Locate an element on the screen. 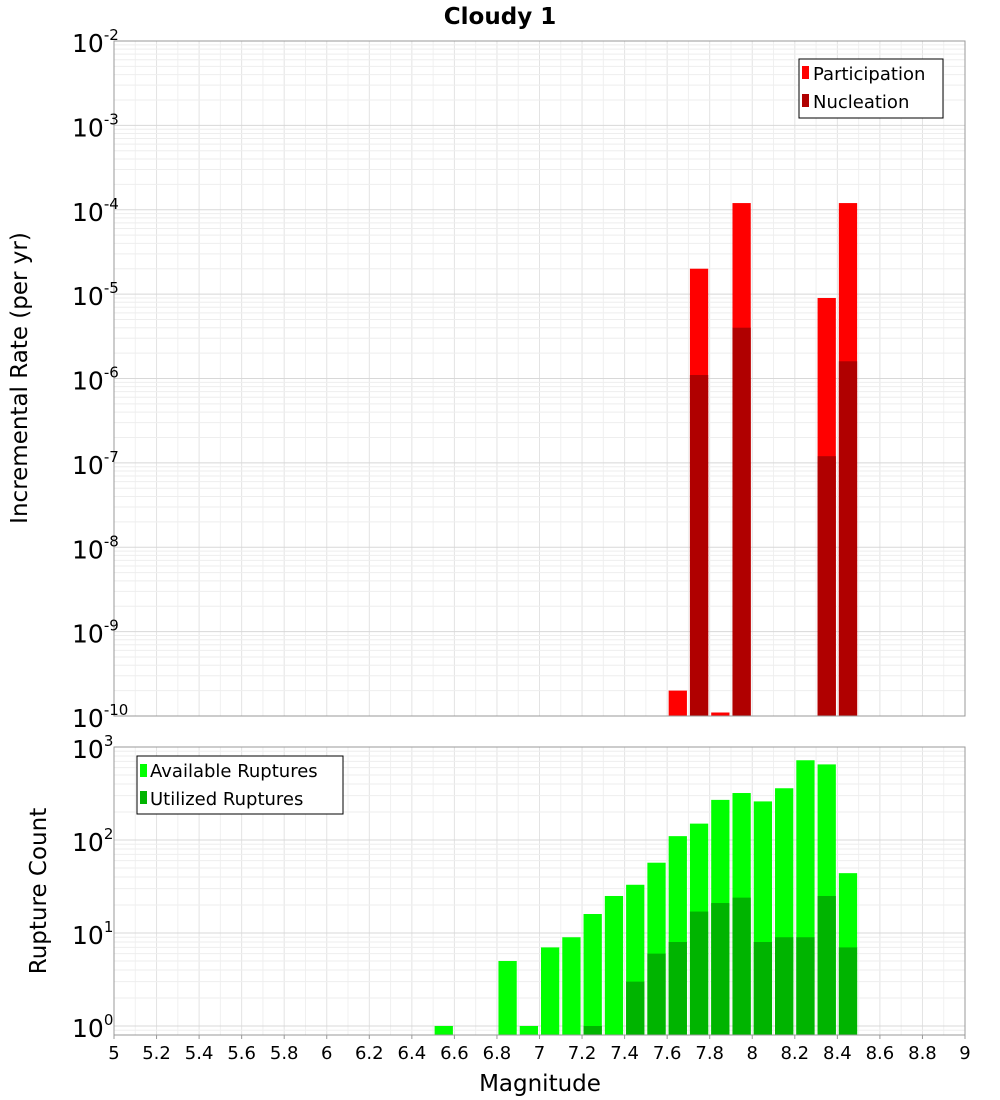  bottom-y-axis-label: Rupture Count is located at coordinates (39, 891).